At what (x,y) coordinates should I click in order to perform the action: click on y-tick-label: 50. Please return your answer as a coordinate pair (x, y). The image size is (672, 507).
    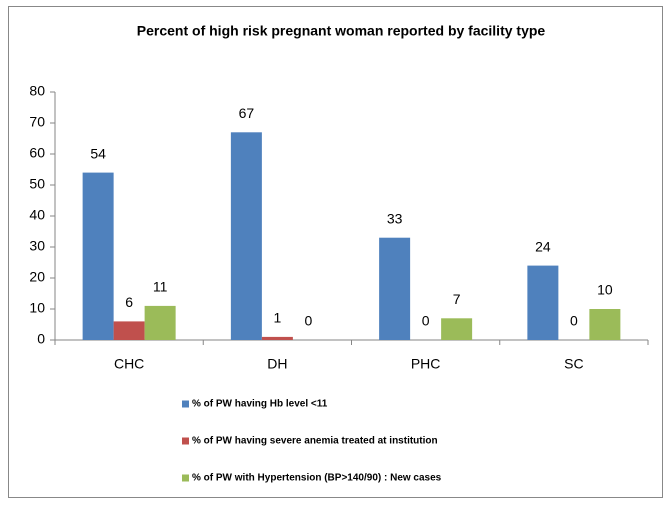
    Looking at the image, I should click on (37, 184).